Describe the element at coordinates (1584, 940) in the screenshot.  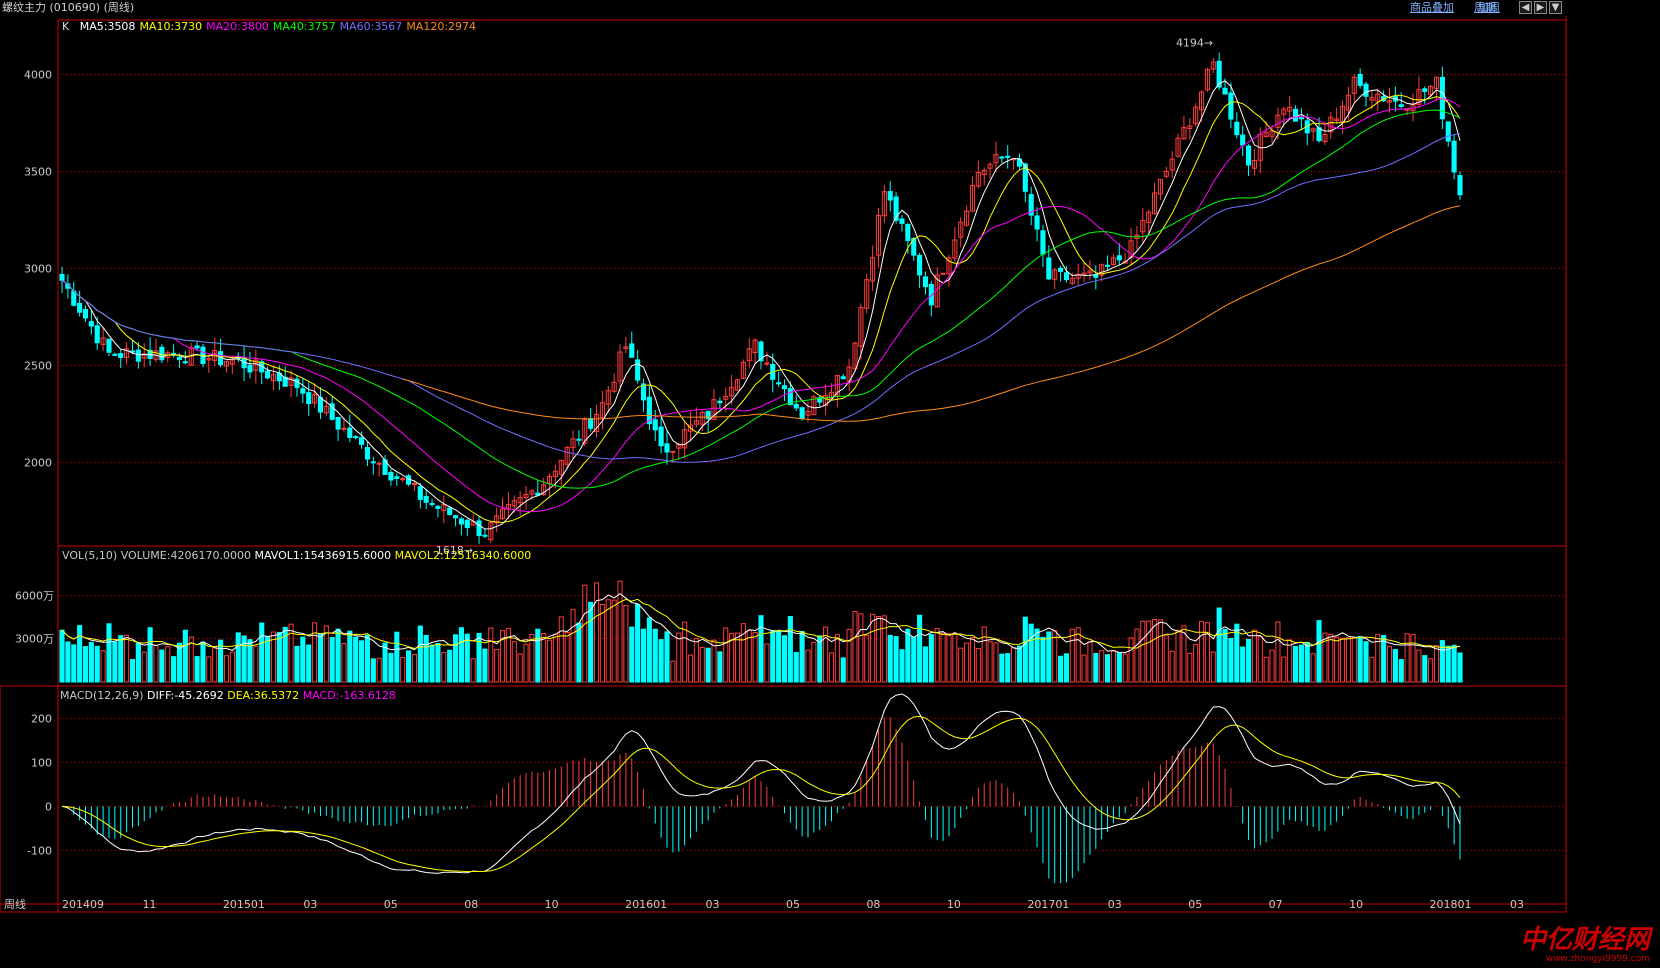
I see `watermark-logo: 中亿财经网` at that location.